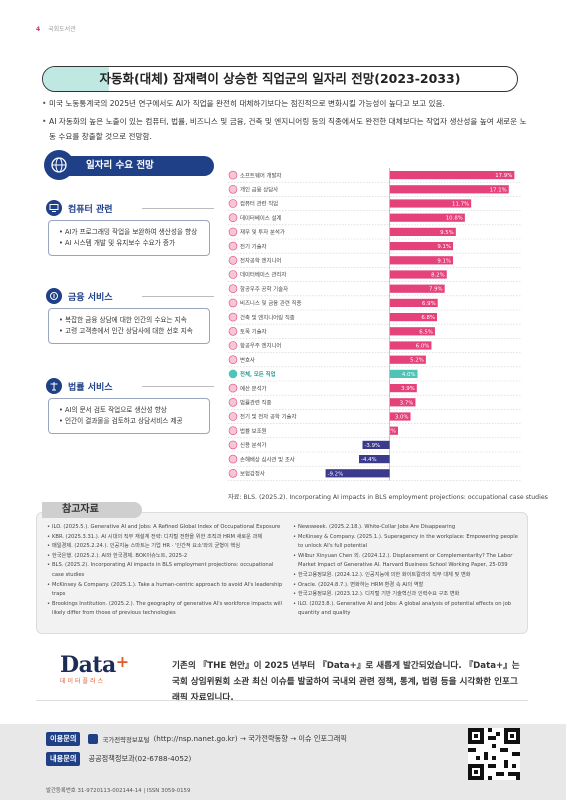  What do you see at coordinates (139, 166) in the screenshot?
I see `job-demand-title: 일자리 수요 전망` at bounding box center [139, 166].